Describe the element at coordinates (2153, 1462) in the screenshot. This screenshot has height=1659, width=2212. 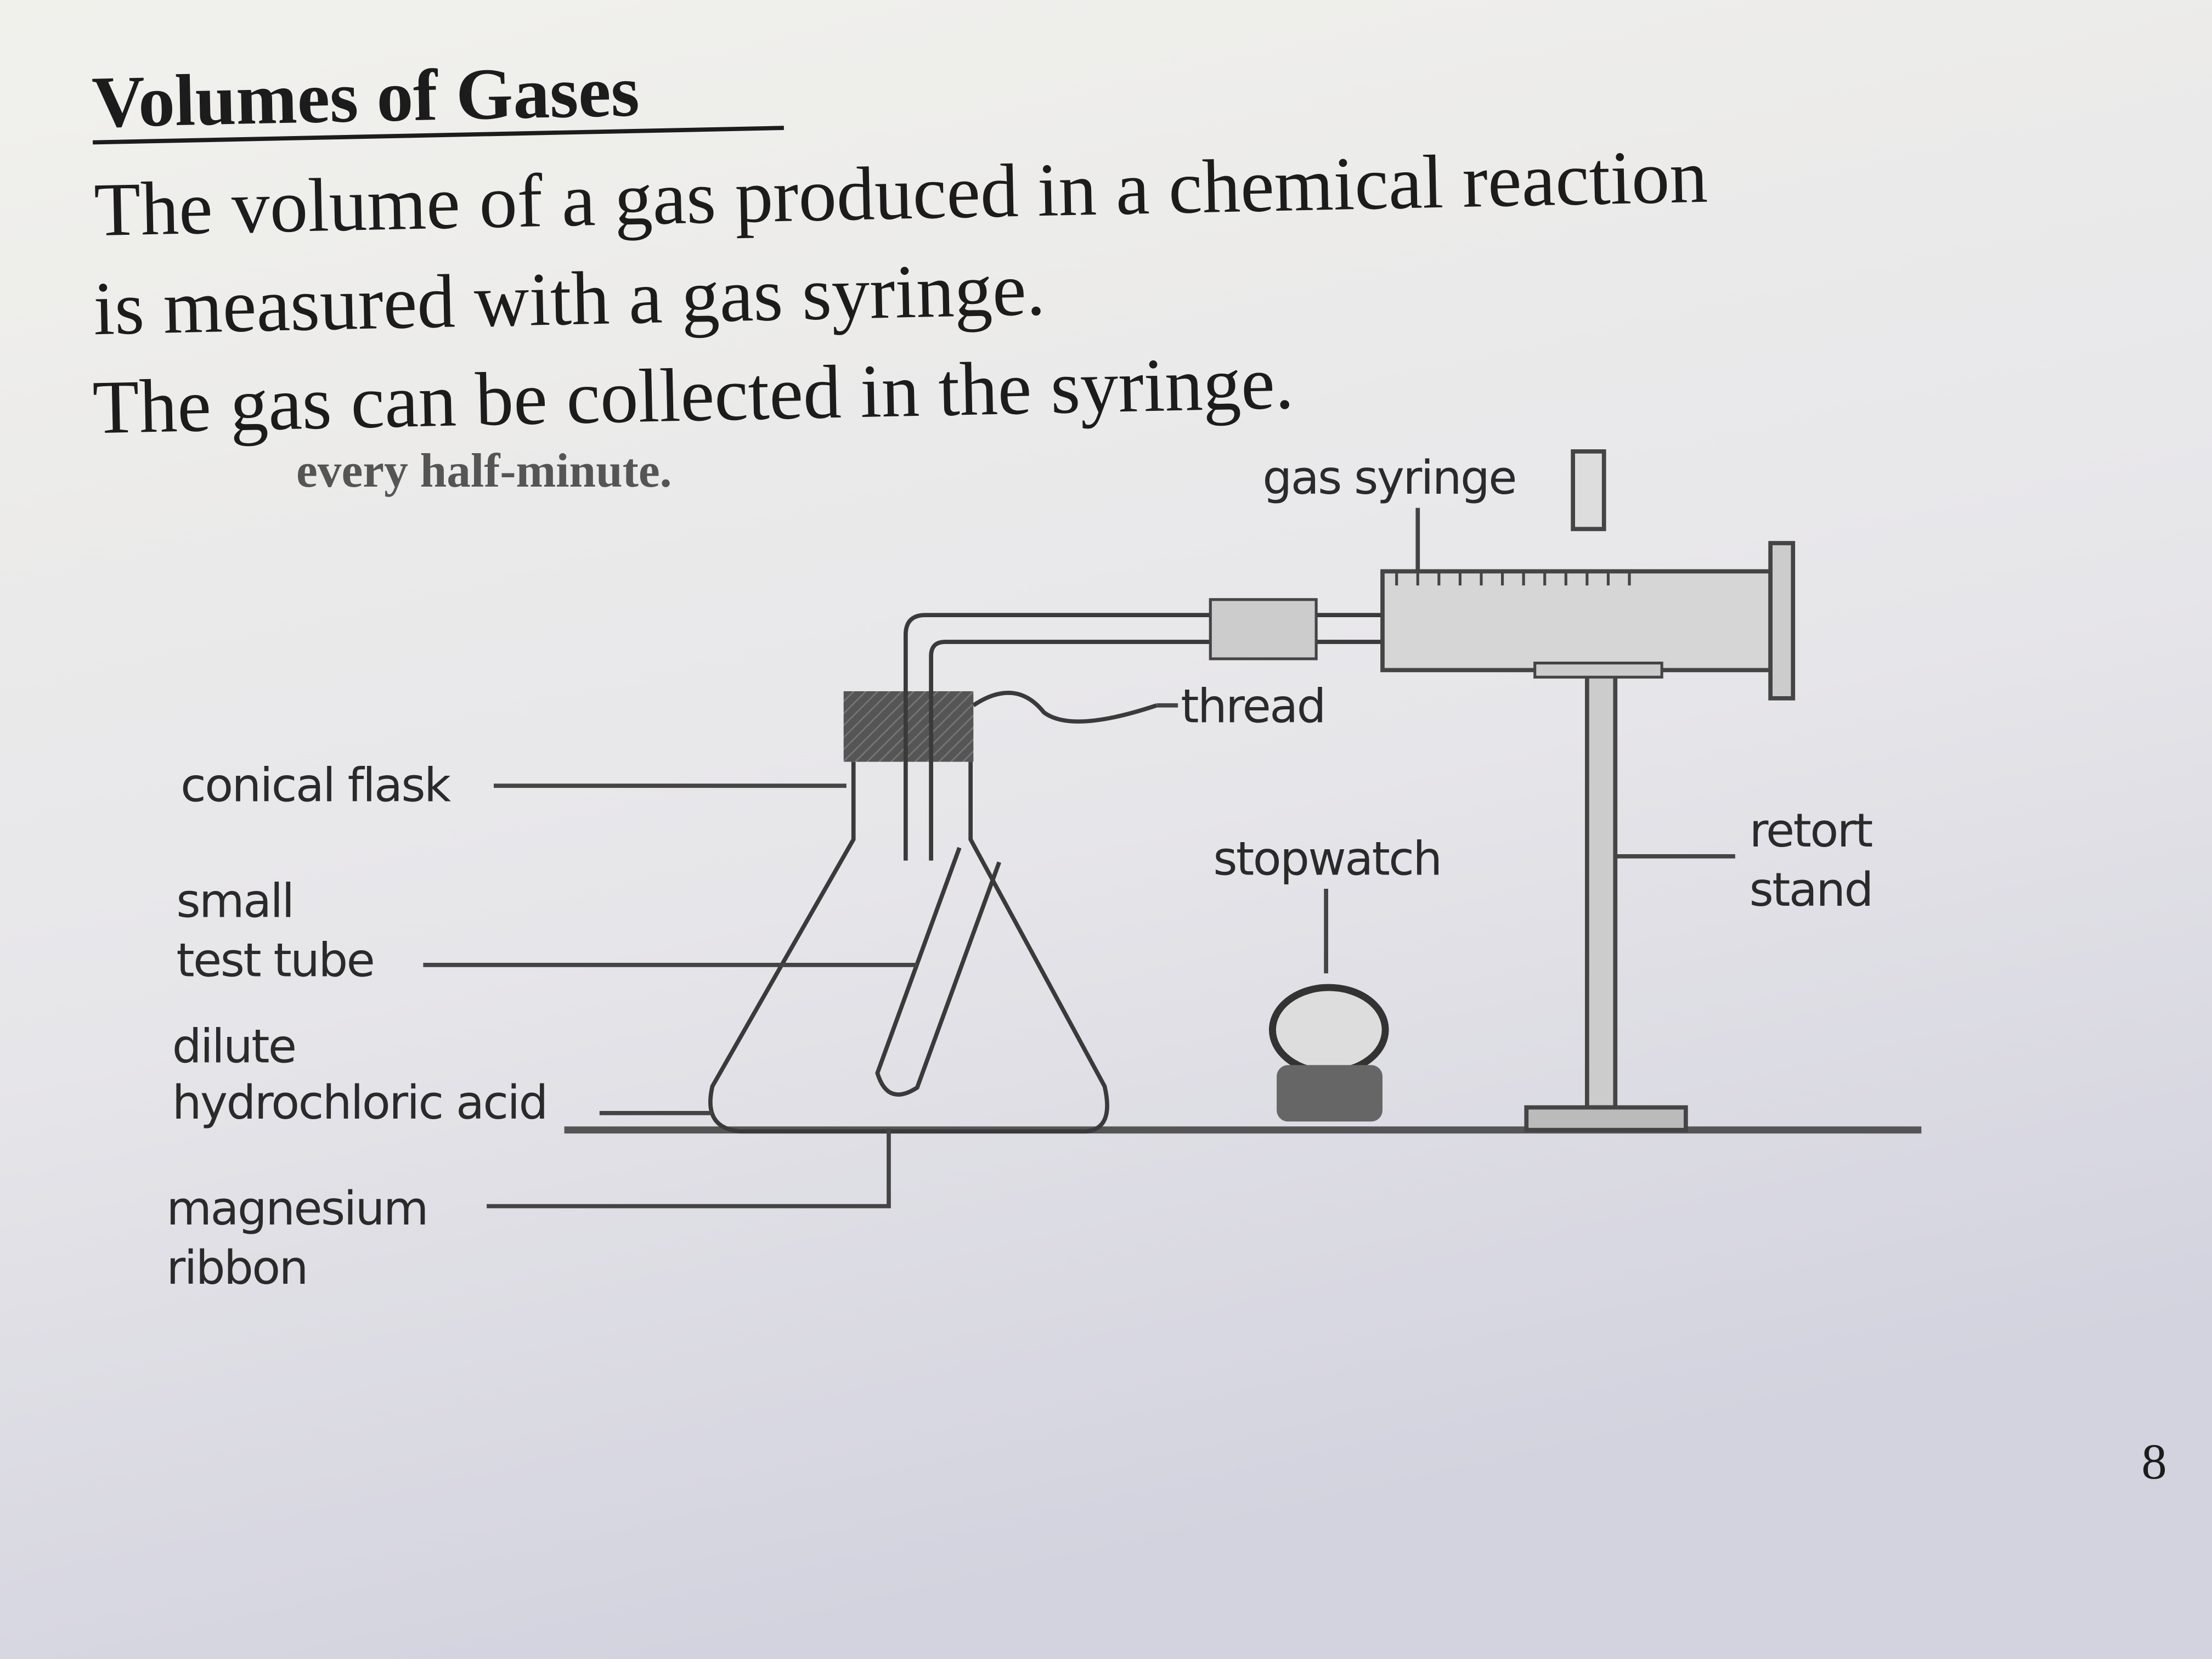
I see `page-number: 8` at that location.